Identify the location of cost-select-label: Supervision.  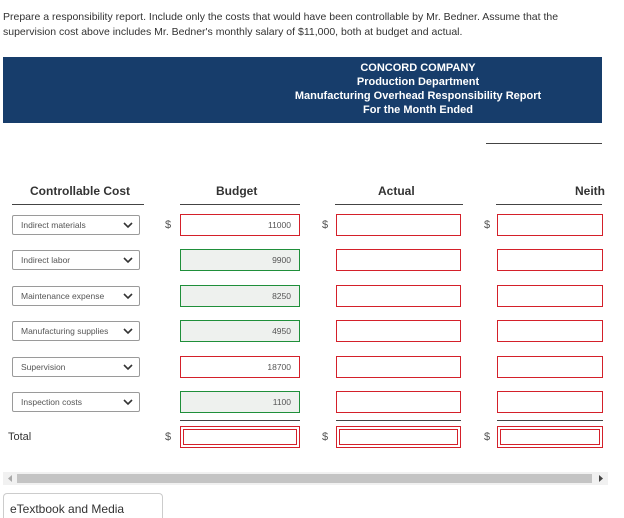
(43, 367).